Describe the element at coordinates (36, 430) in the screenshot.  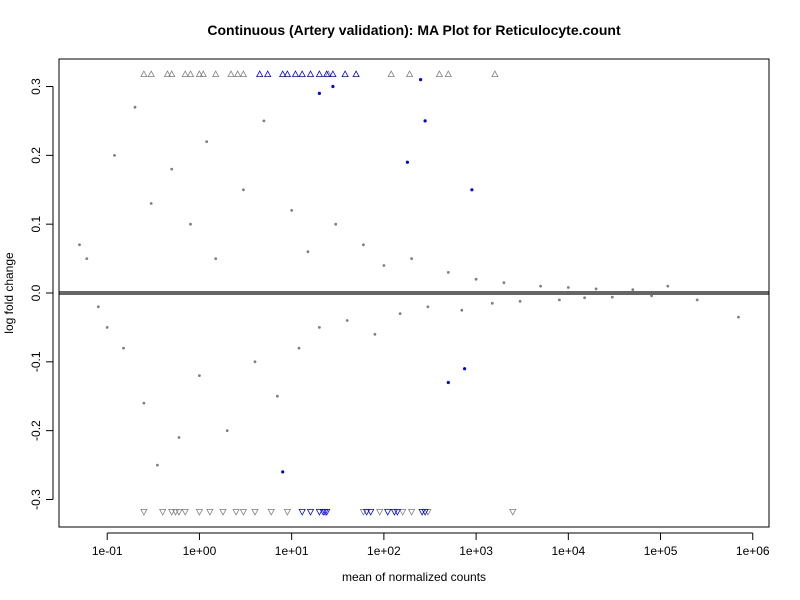
I see `y-tick-label: -0.2` at that location.